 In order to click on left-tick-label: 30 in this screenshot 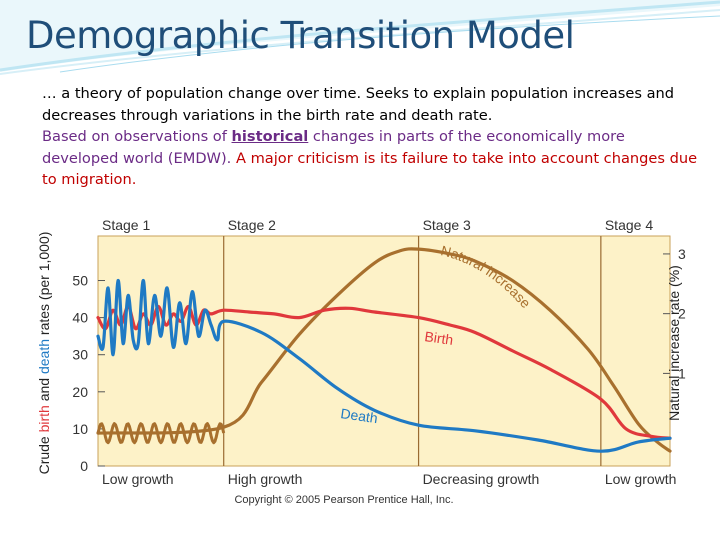, I will do `click(80, 355)`.